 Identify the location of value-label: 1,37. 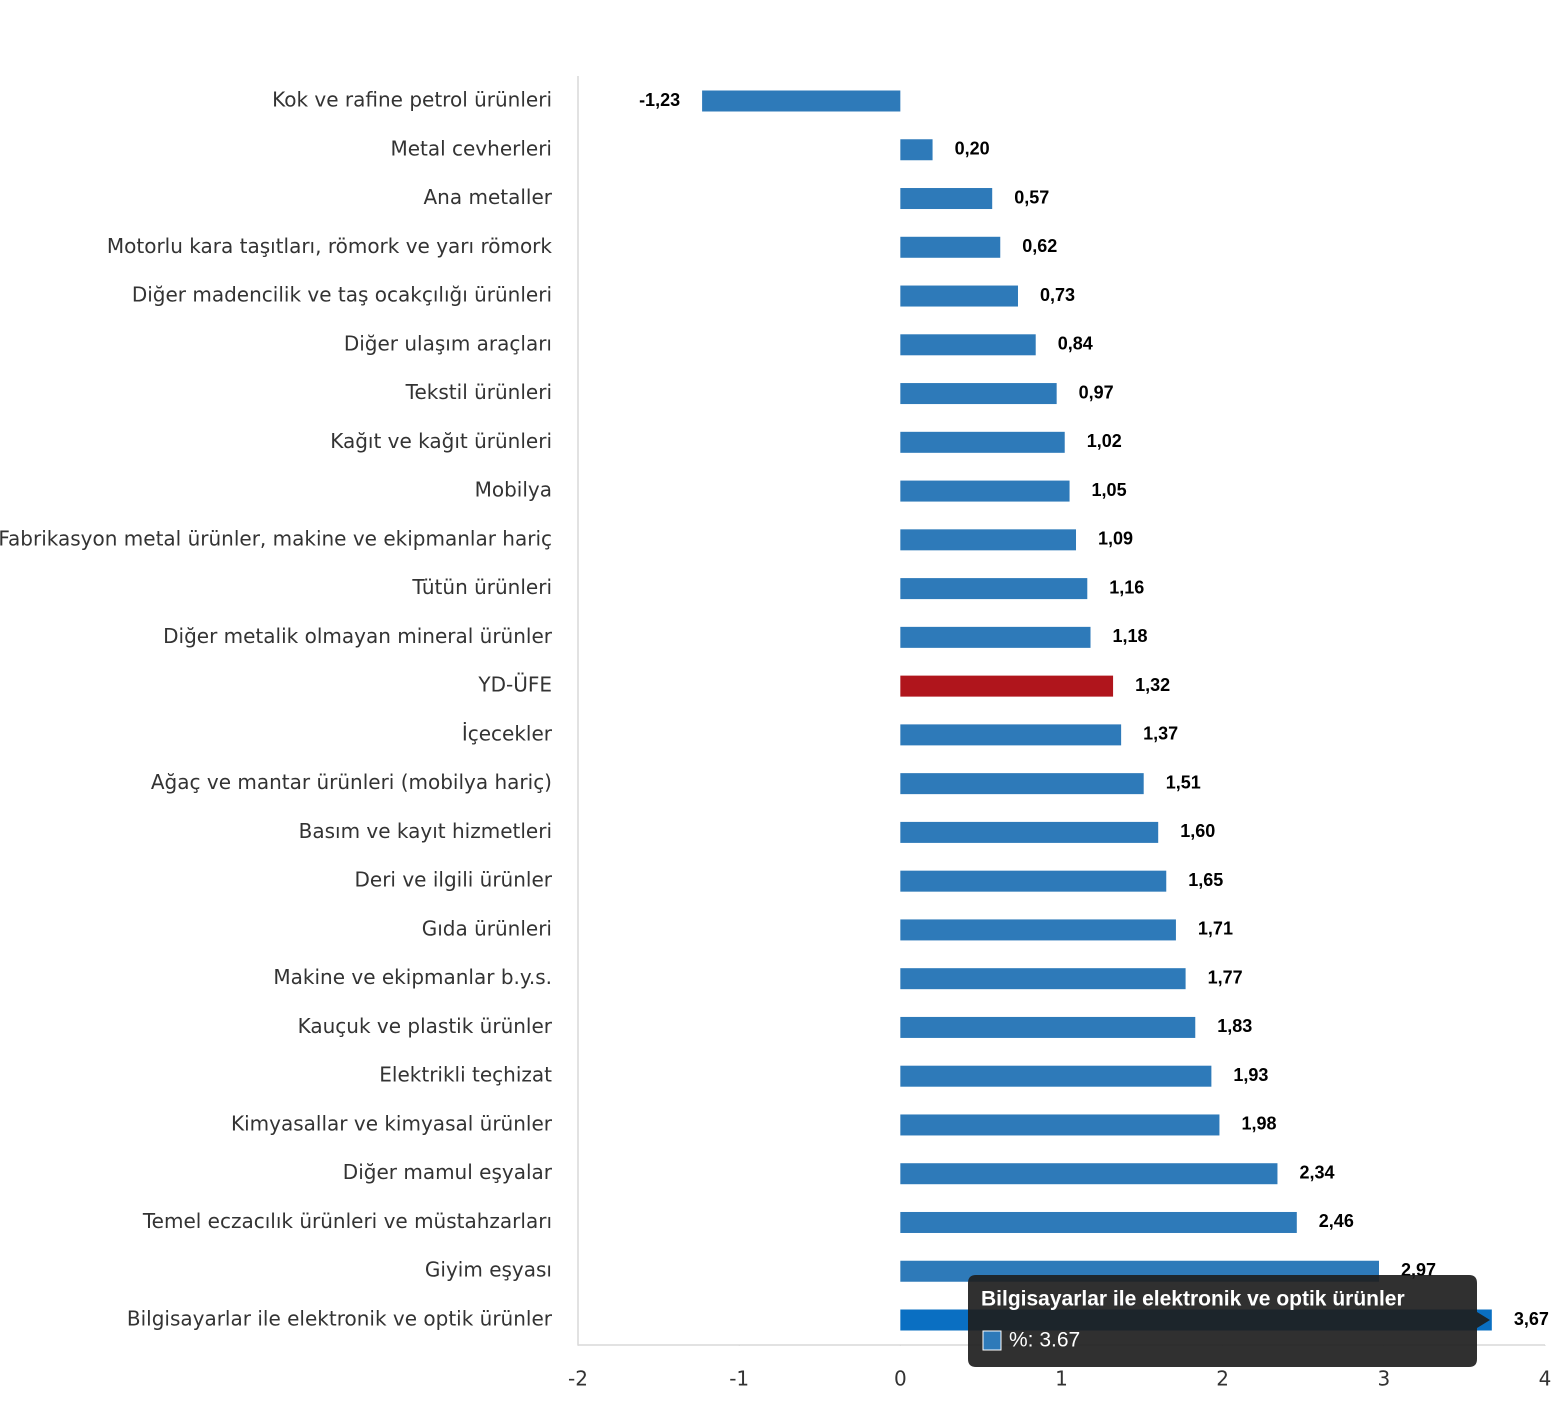
(1160, 734).